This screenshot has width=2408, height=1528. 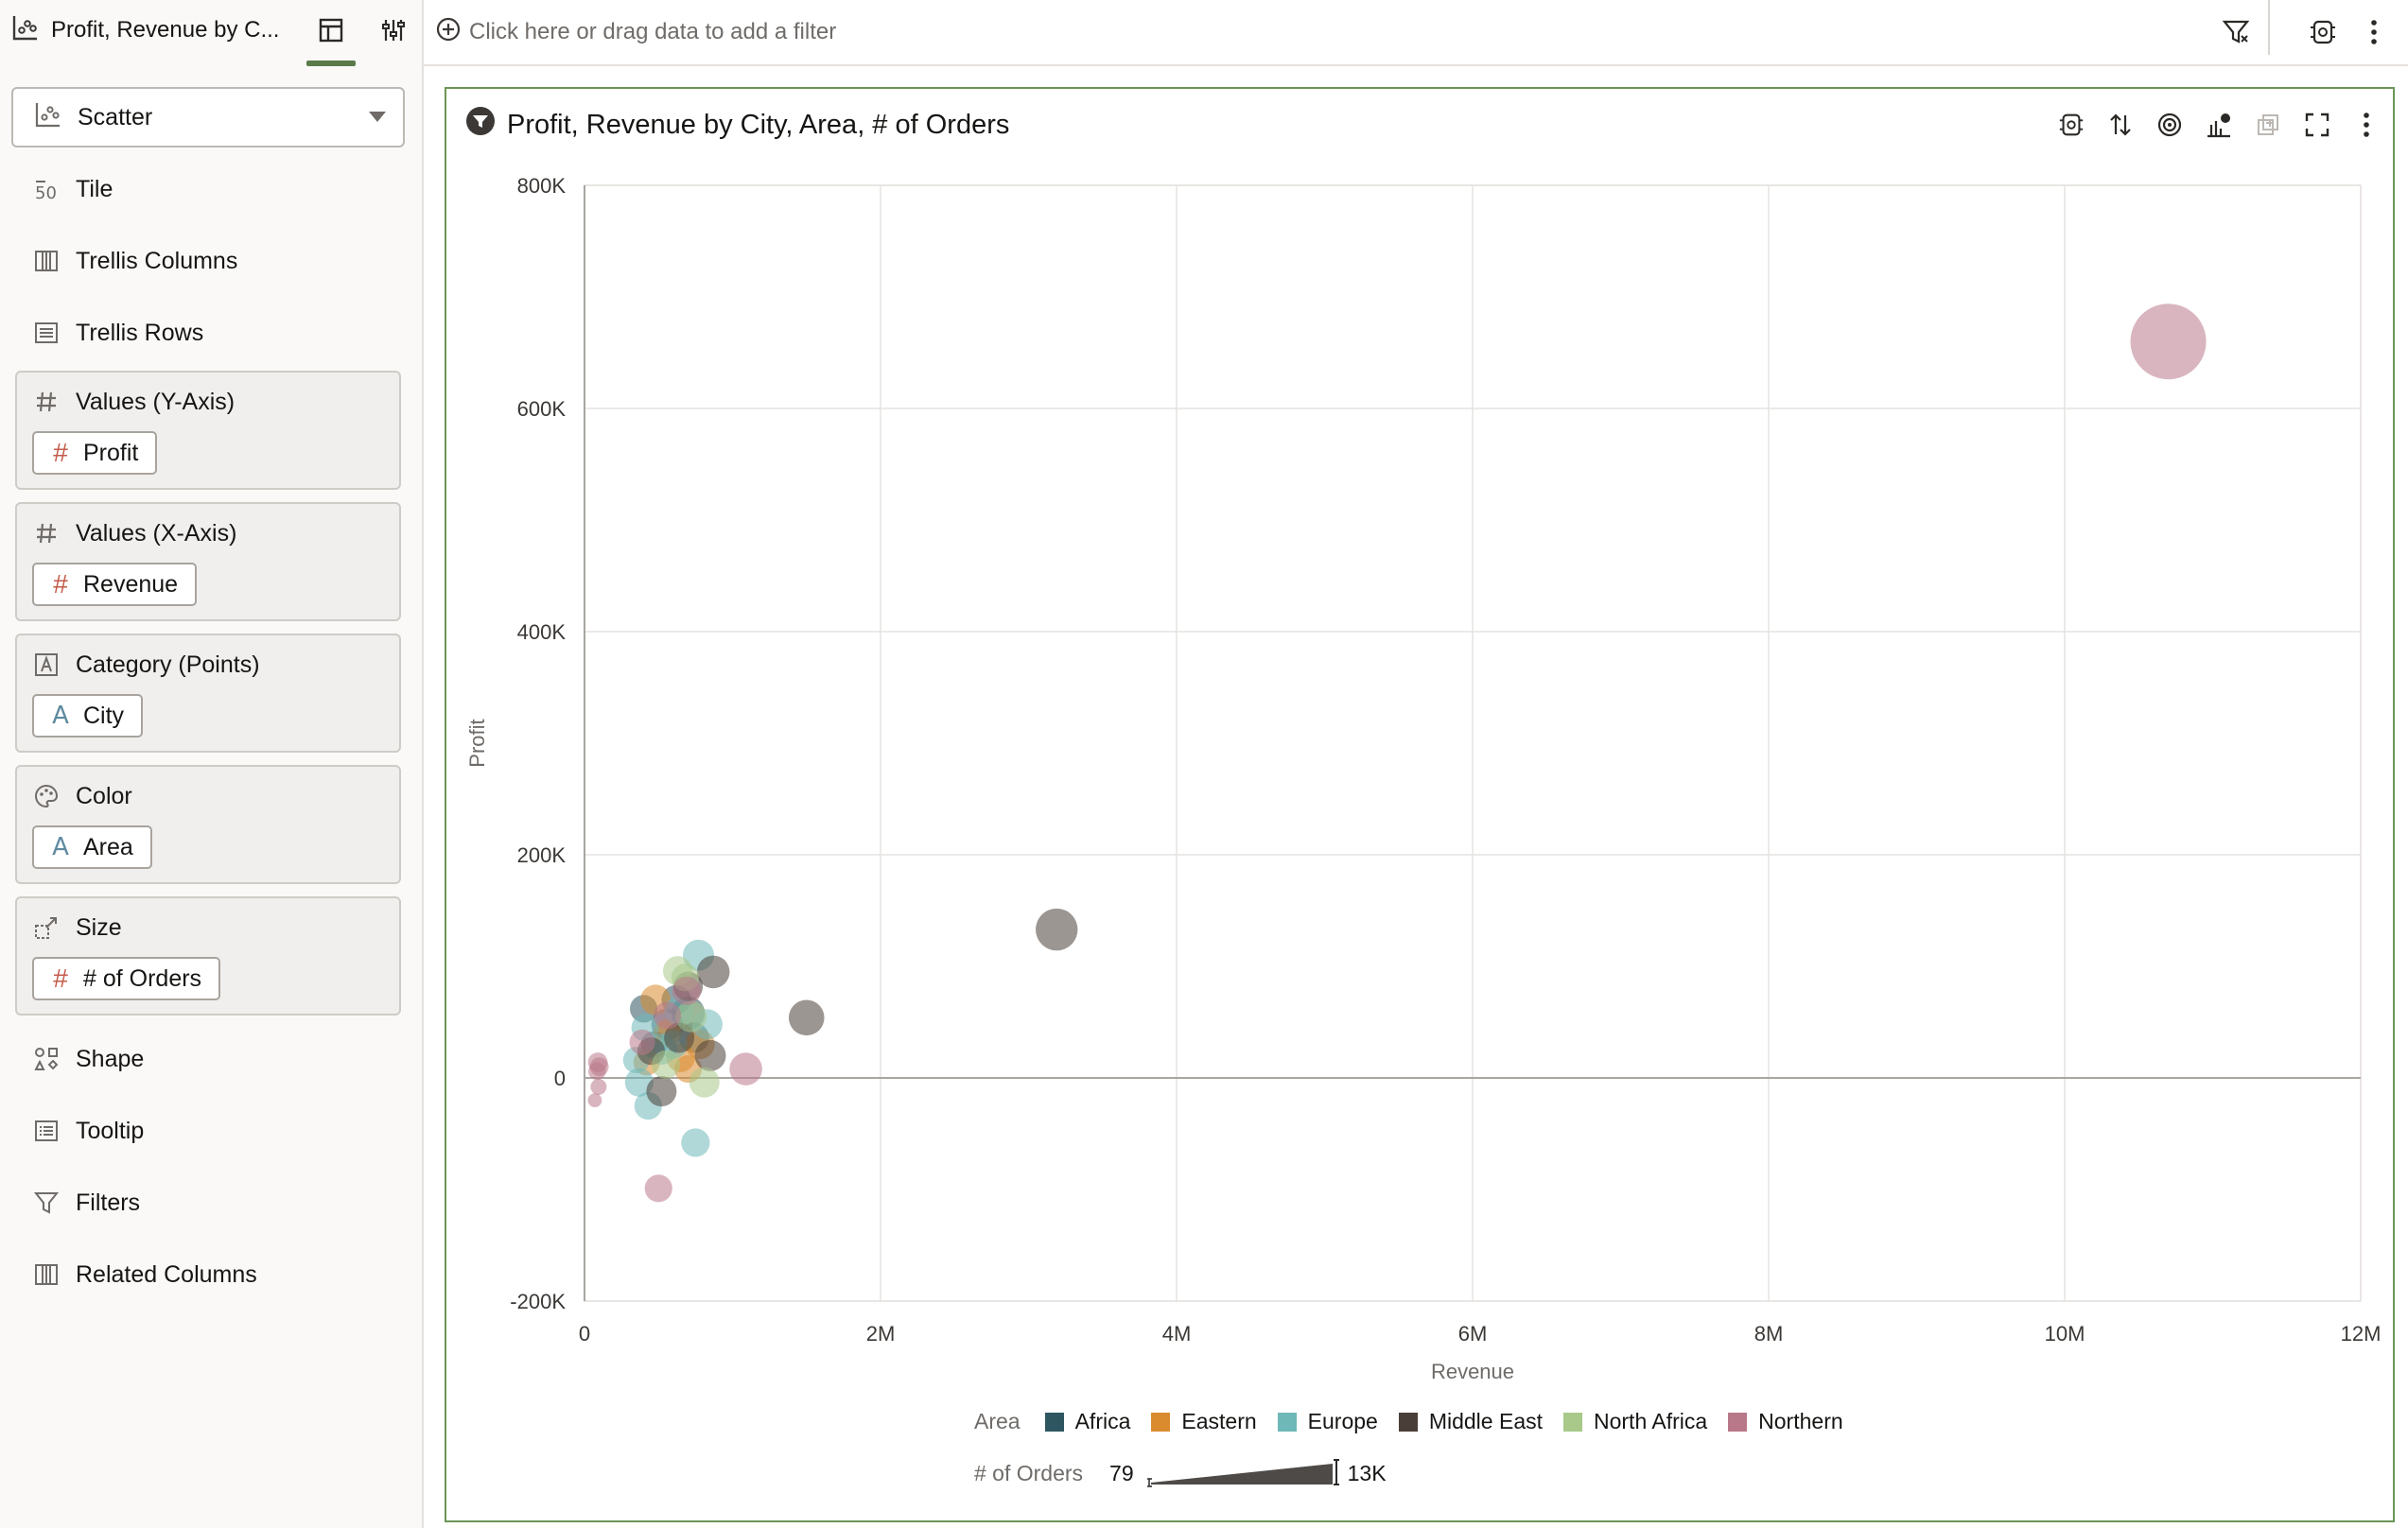 What do you see at coordinates (156, 533) in the screenshot?
I see `slot-x-axis-label: Values (X-Axis)` at bounding box center [156, 533].